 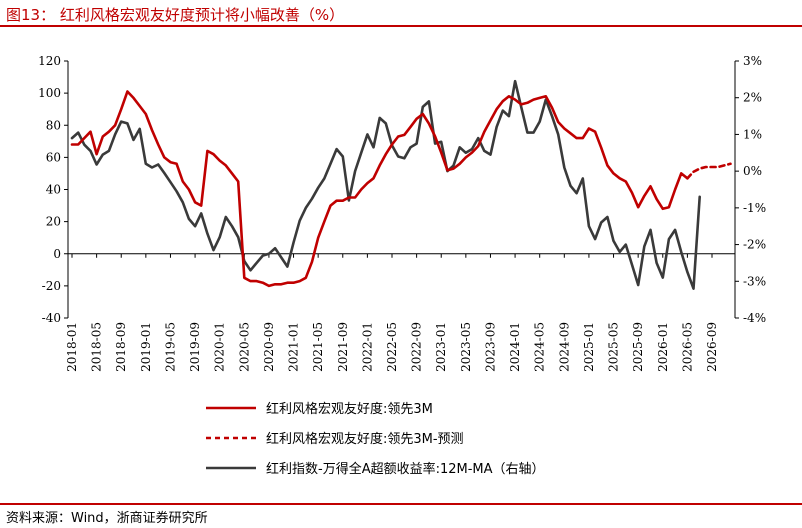 I want to click on x-axis-tick-label: 2018-01, so click(x=72, y=347).